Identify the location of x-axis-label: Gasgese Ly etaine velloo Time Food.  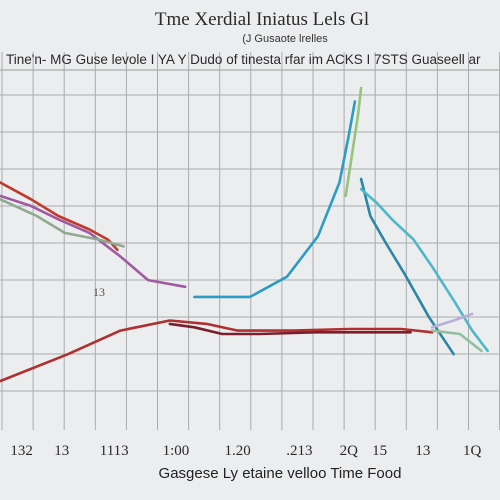
(280, 473).